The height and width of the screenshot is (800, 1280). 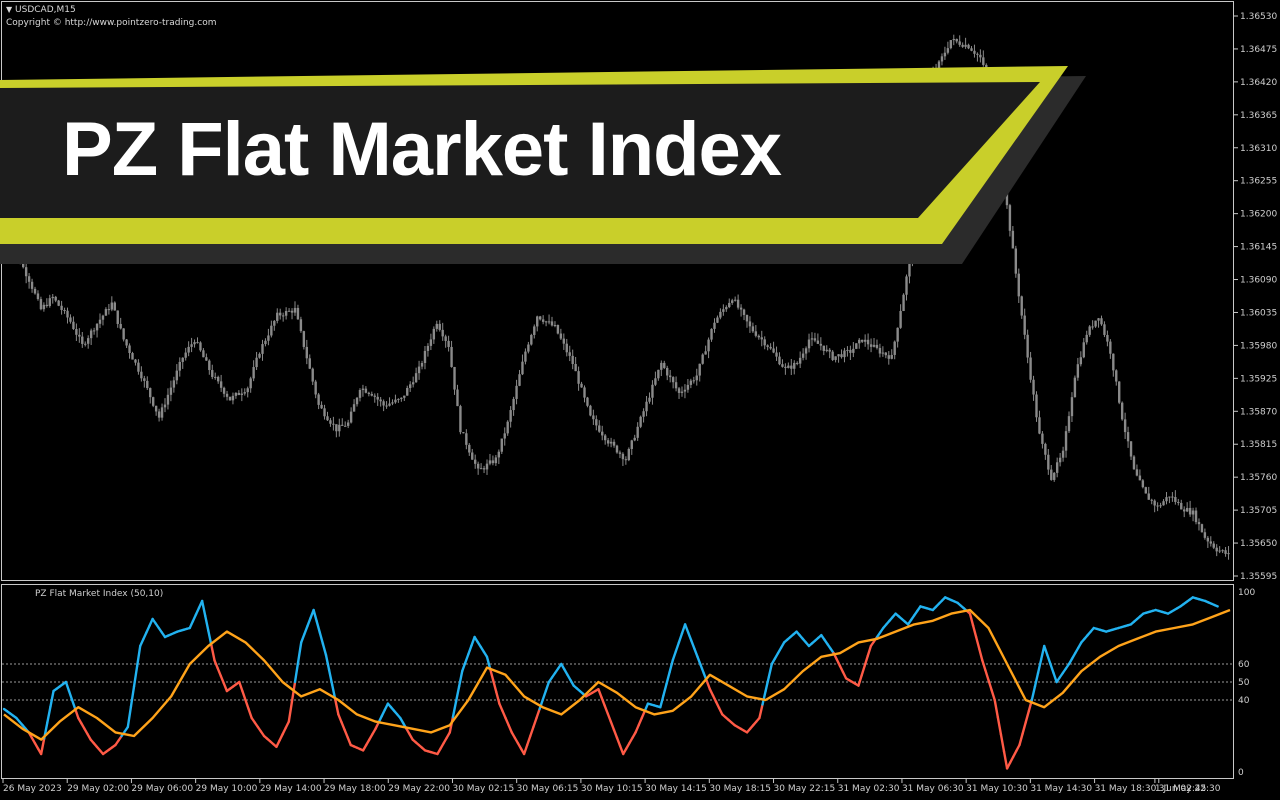 What do you see at coordinates (9, 9) in the screenshot?
I see `dropdown-triangle-icon: ▼` at bounding box center [9, 9].